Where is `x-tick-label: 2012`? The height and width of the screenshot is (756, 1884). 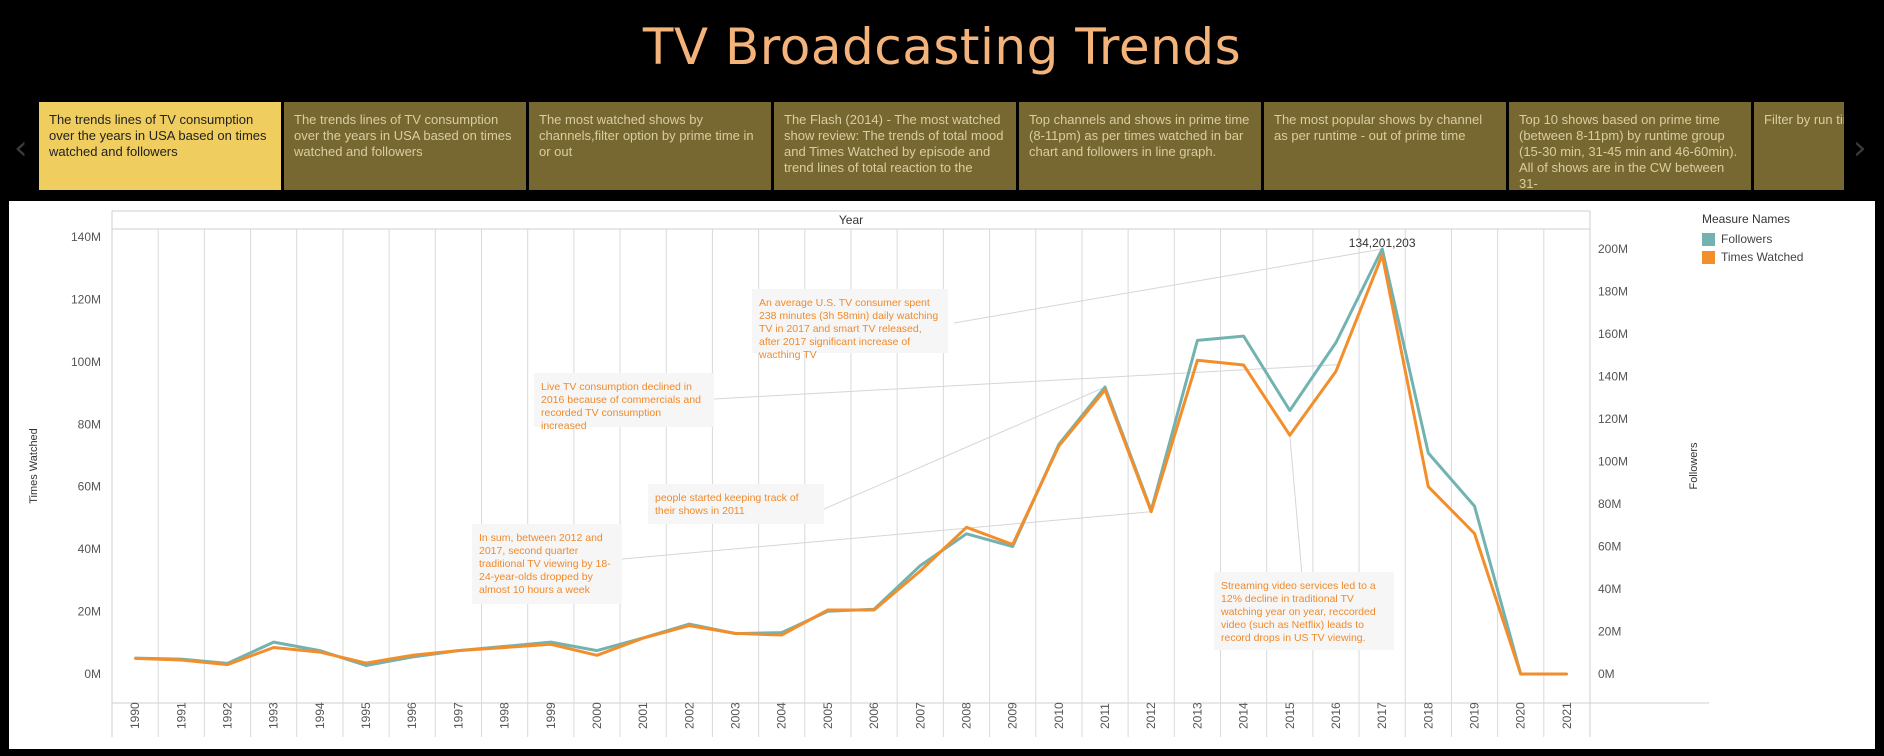 x-tick-label: 2012 is located at coordinates (1151, 715).